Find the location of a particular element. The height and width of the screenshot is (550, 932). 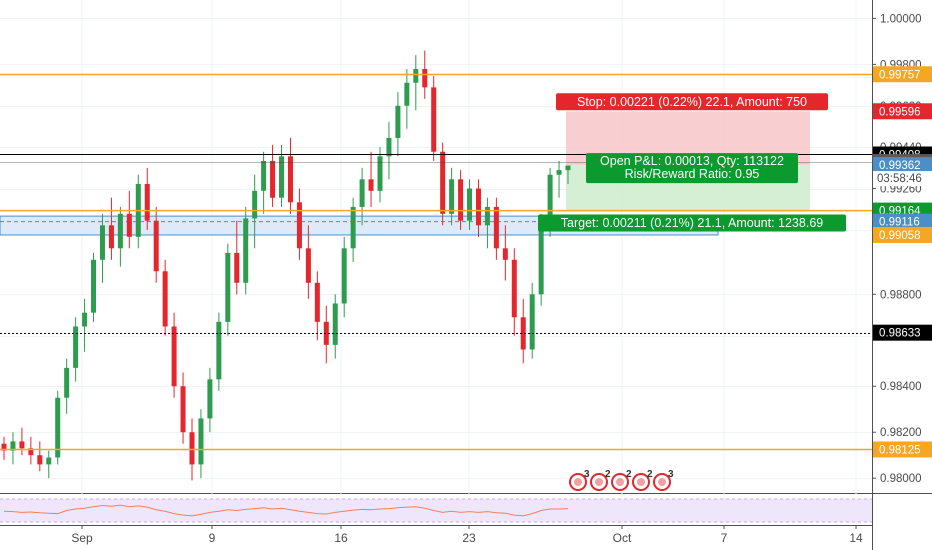

time-tick-label: 14 is located at coordinates (856, 538).